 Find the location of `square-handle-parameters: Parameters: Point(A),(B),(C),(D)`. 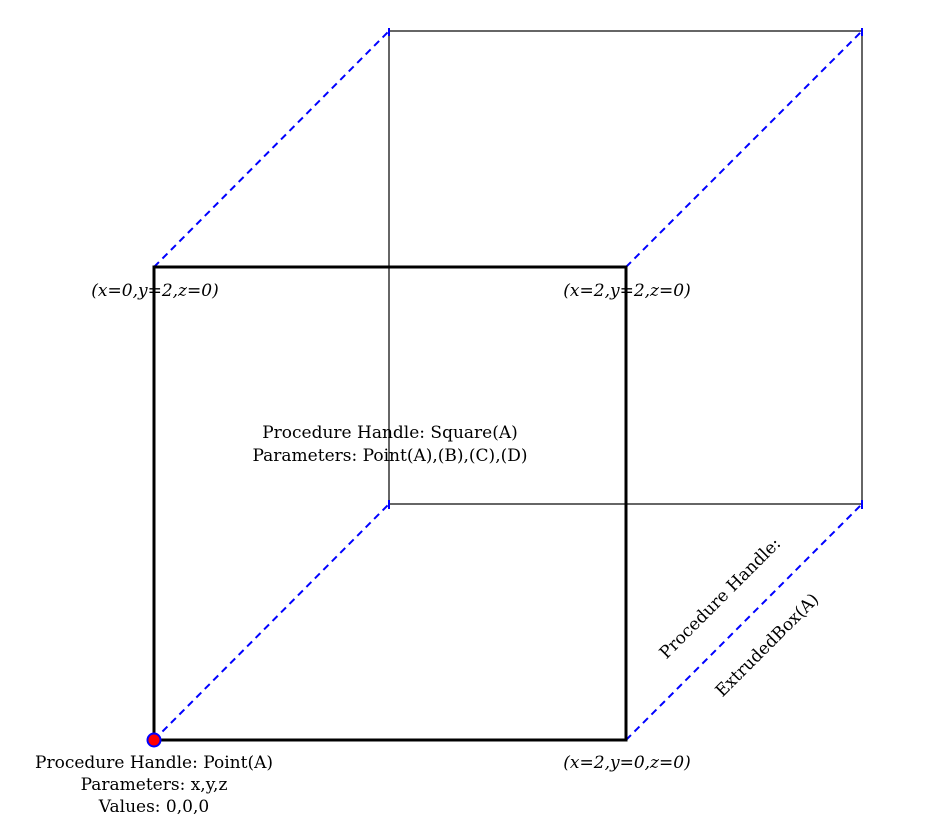

square-handle-parameters: Parameters: Point(A),(B),(C),(D) is located at coordinates (389, 456).